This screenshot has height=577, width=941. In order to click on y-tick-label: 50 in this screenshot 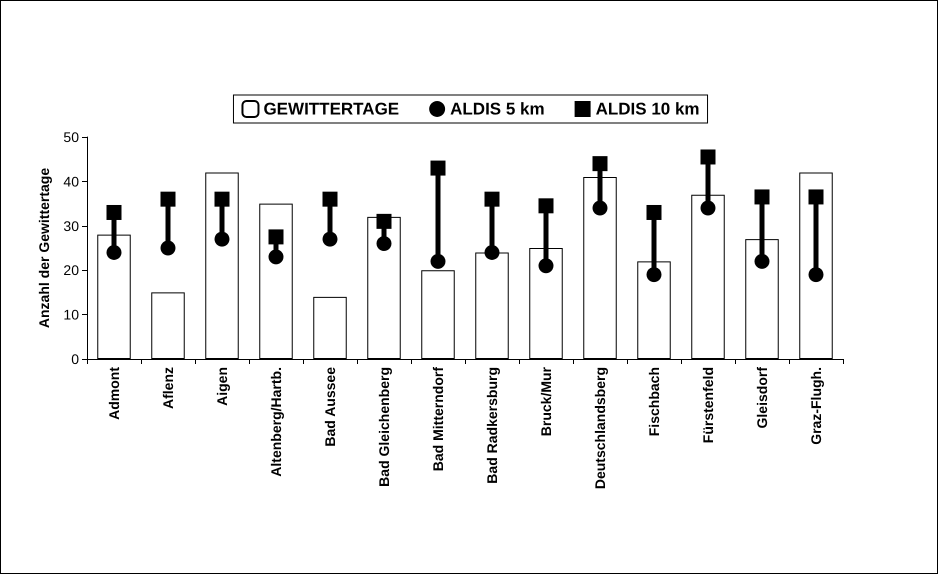, I will do `click(71, 137)`.